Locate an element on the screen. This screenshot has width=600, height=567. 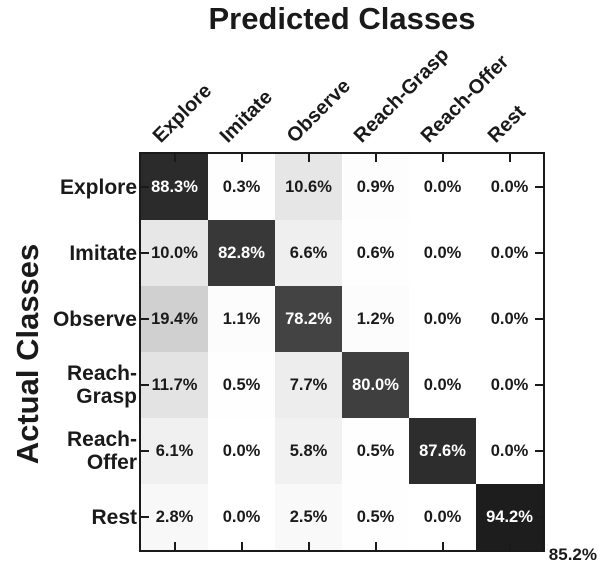
predicted-class-label: Rest is located at coordinates (506, 124).